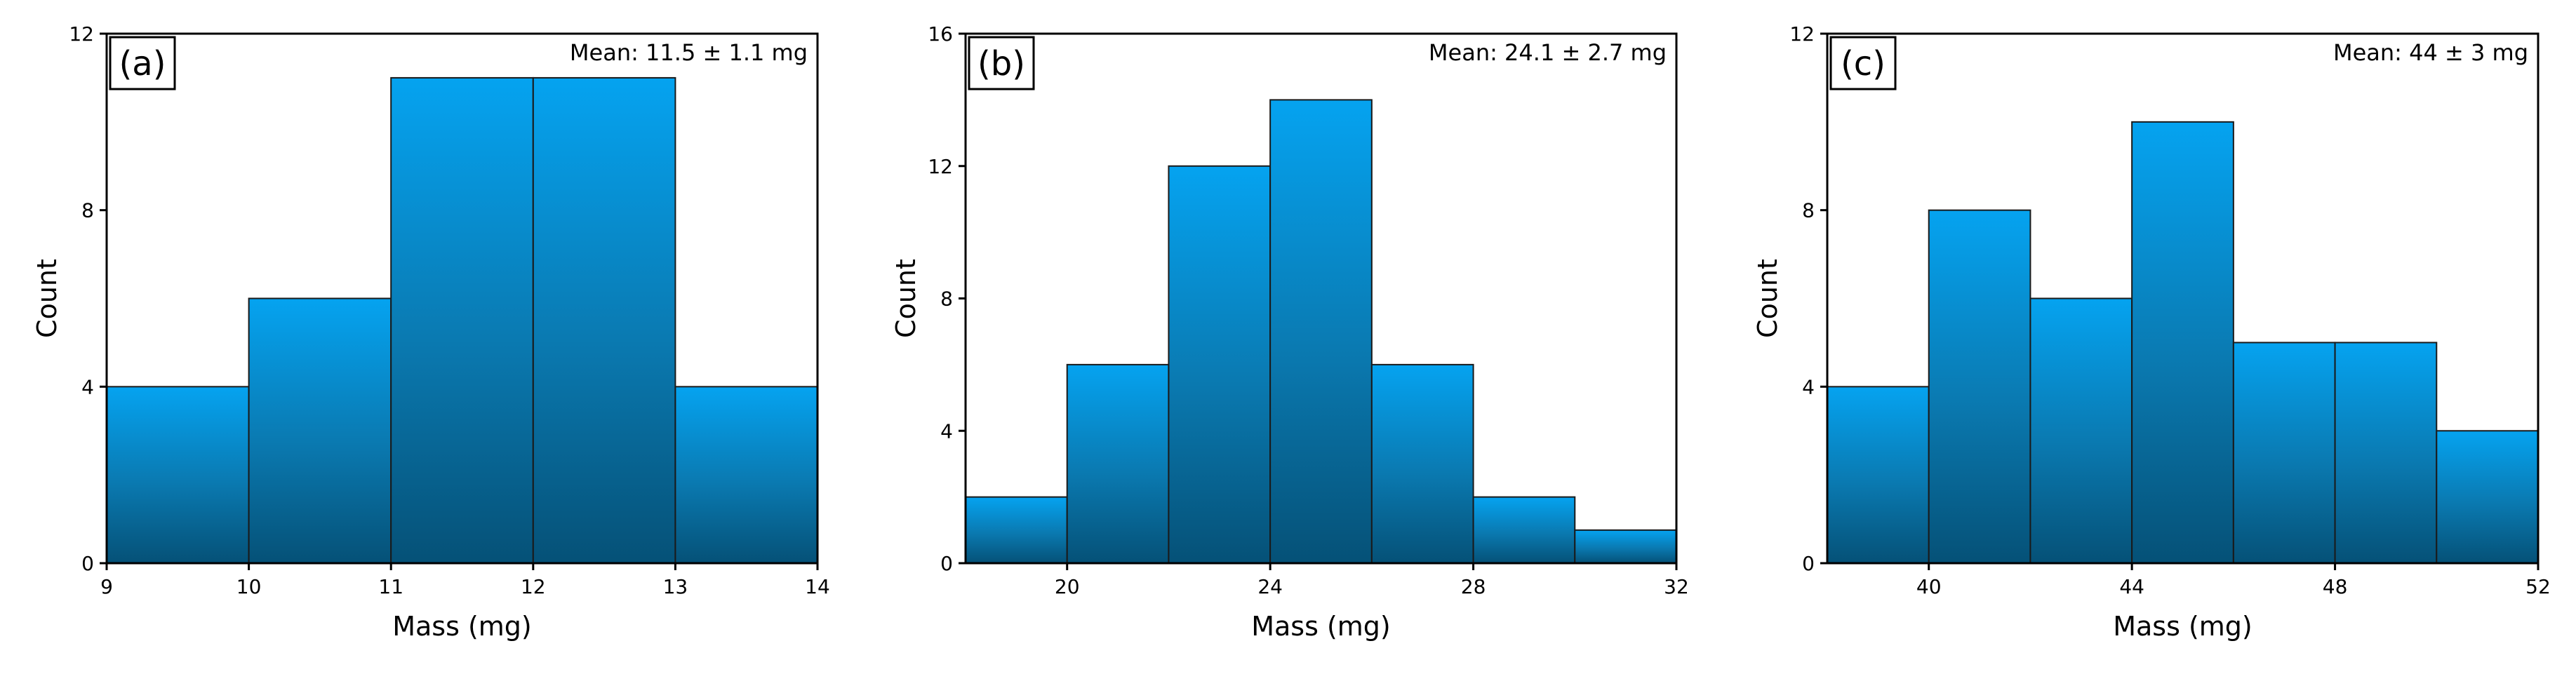  Describe the element at coordinates (689, 52) in the screenshot. I see `mean-annotation: Mean: 11.5 ± 1.1 mg` at that location.